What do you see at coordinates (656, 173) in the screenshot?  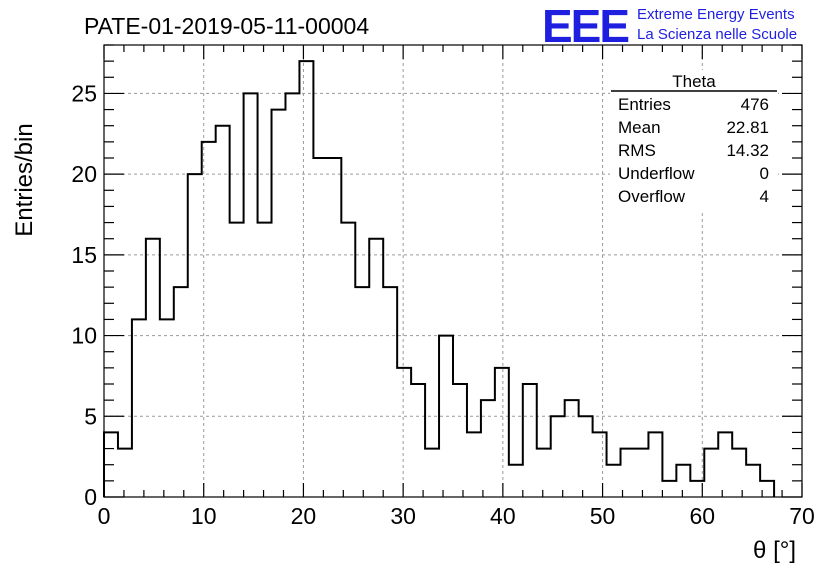 I see `stats-label: Underflow` at bounding box center [656, 173].